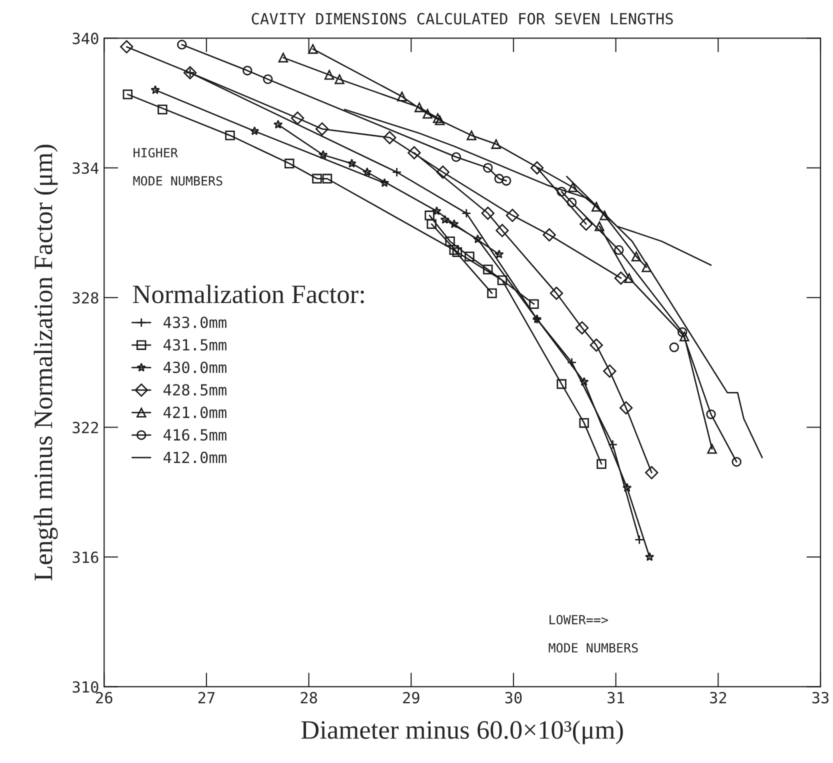 Image resolution: width=833 pixels, height=763 pixels. I want to click on x-tick-label: 31, so click(616, 698).